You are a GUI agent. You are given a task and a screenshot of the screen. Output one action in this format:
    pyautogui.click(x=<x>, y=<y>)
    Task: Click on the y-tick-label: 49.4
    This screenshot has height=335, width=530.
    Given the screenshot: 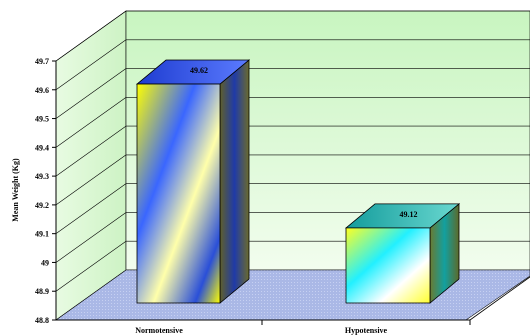 What is the action you would take?
    pyautogui.click(x=42, y=147)
    